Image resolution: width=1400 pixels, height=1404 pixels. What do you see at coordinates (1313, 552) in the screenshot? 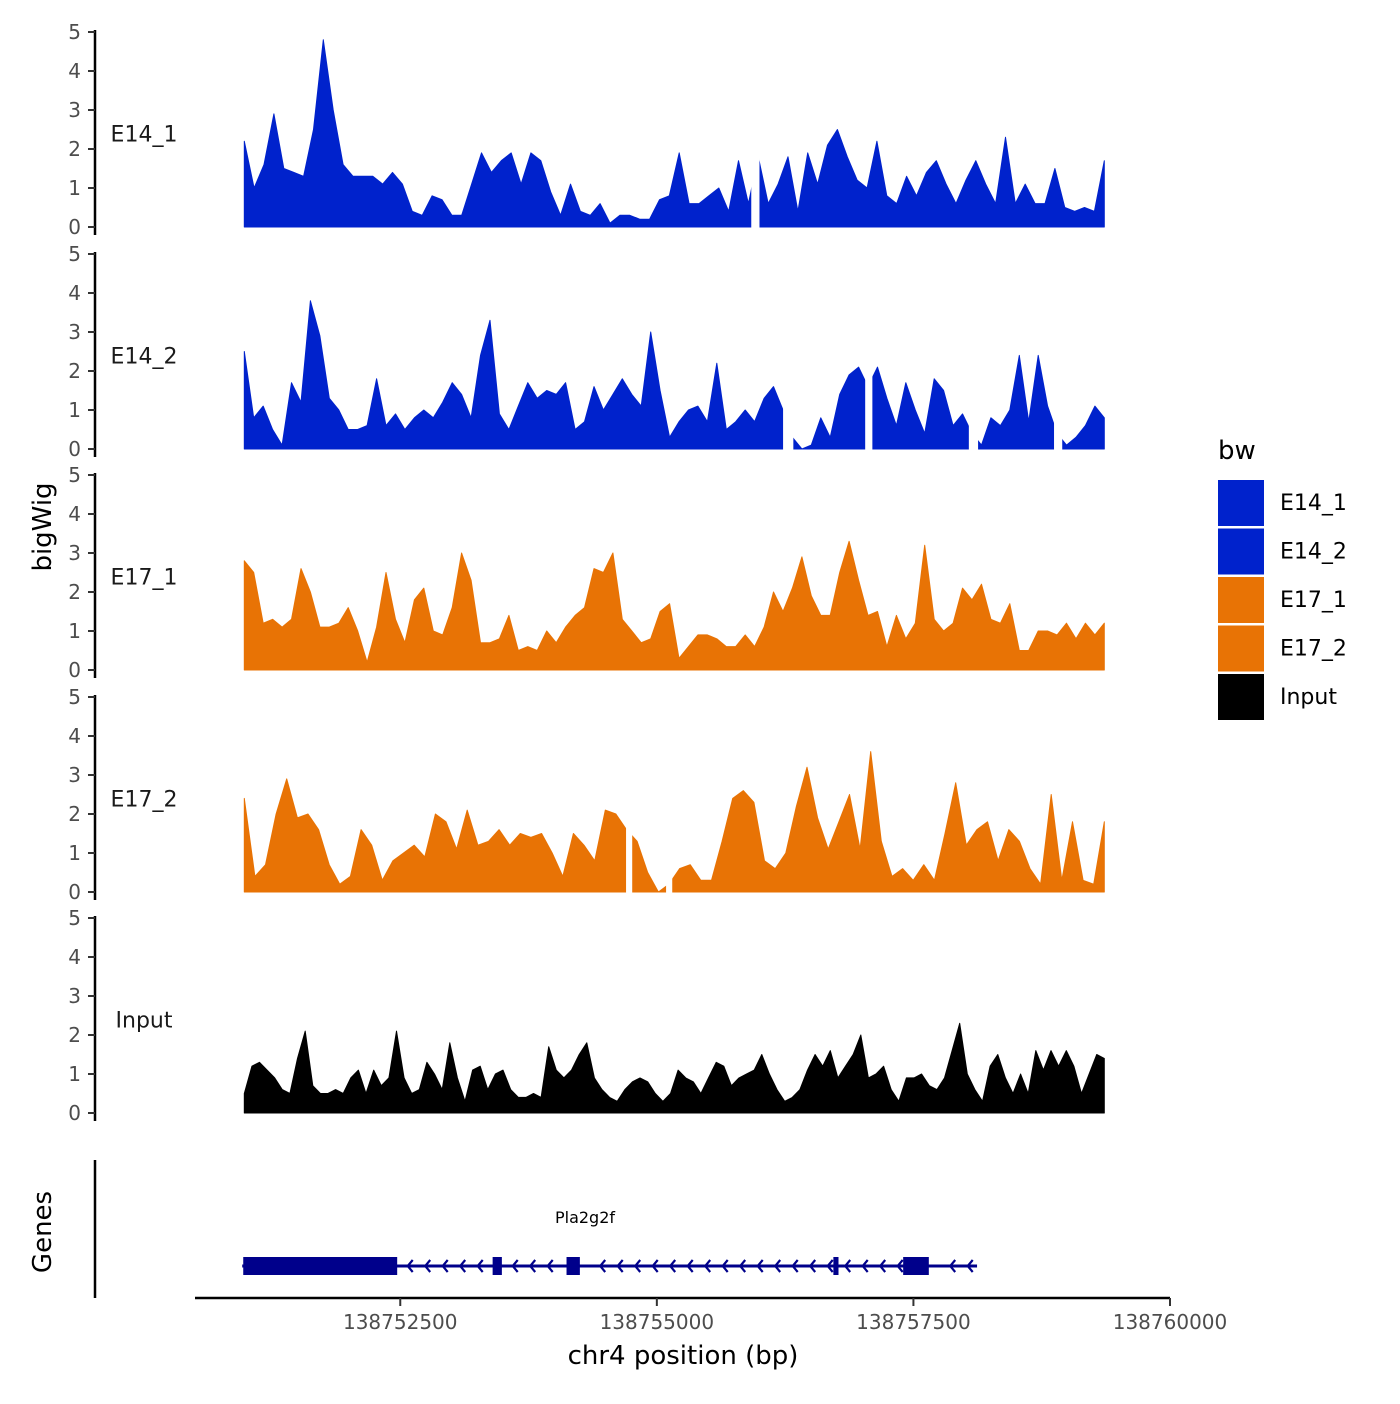
I see `legend-label: E14_2` at bounding box center [1313, 552].